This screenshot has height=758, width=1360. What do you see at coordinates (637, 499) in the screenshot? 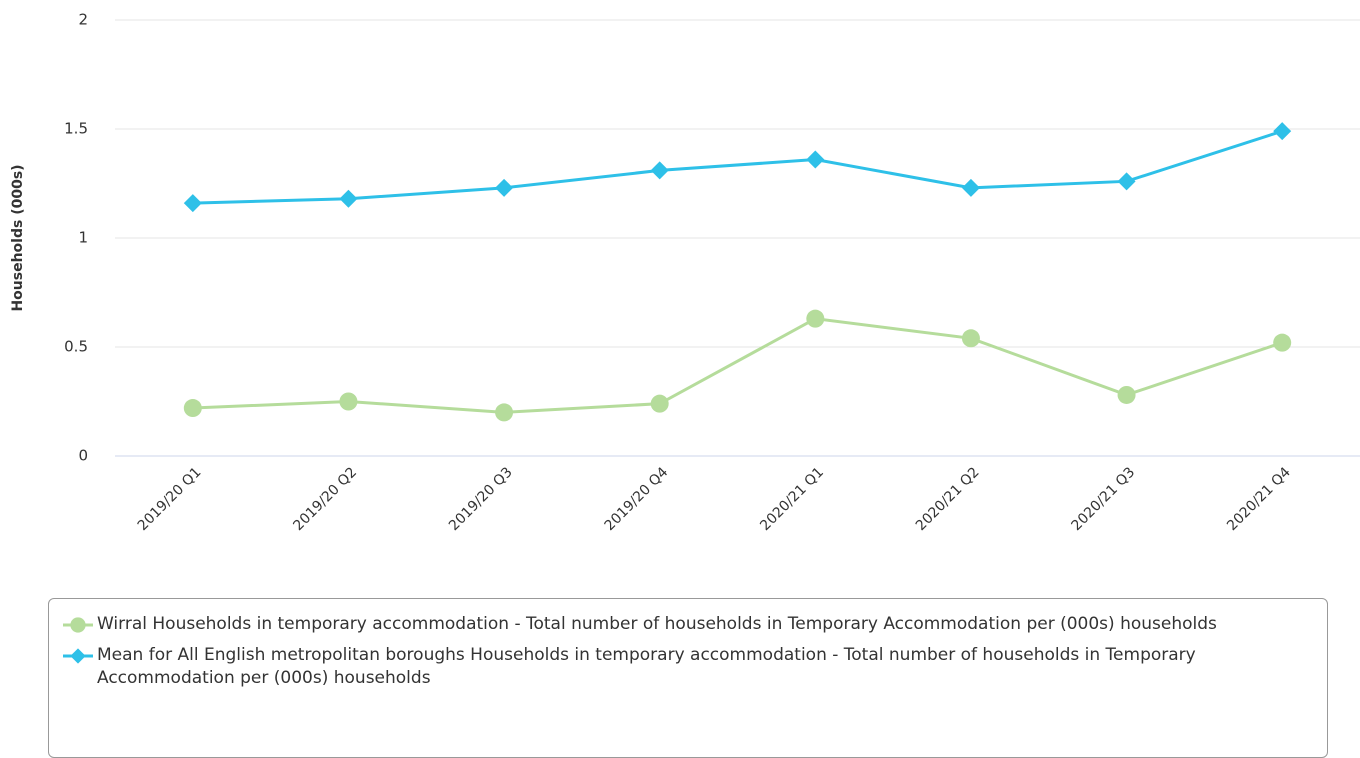
I see `x-tick-label: 2019/20 Q4` at bounding box center [637, 499].